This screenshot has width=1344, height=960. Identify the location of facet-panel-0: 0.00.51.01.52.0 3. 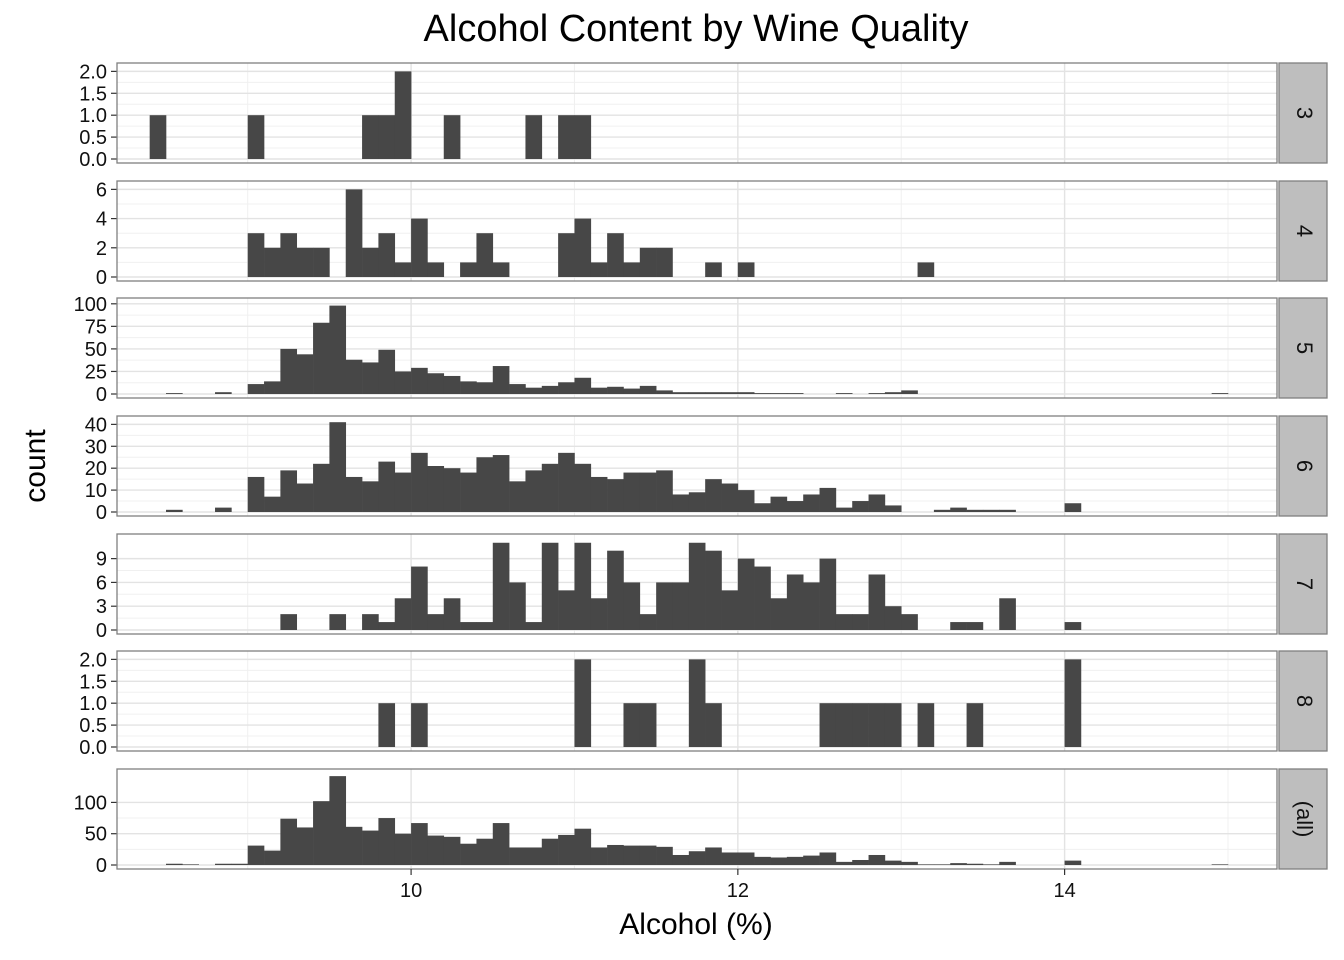
(703, 116).